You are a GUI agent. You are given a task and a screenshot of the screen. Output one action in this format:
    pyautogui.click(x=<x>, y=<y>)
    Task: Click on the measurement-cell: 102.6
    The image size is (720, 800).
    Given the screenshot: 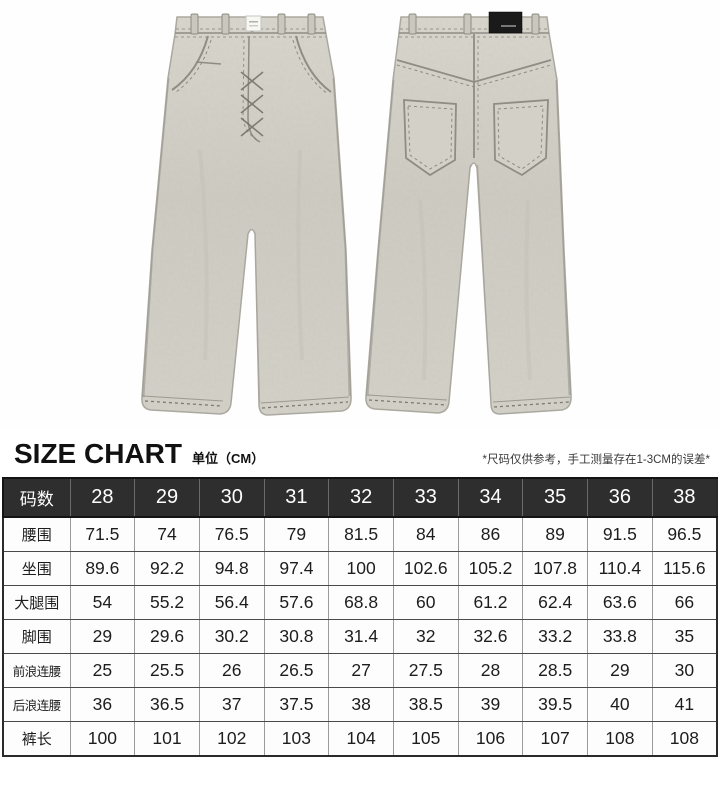 What is the action you would take?
    pyautogui.click(x=425, y=568)
    